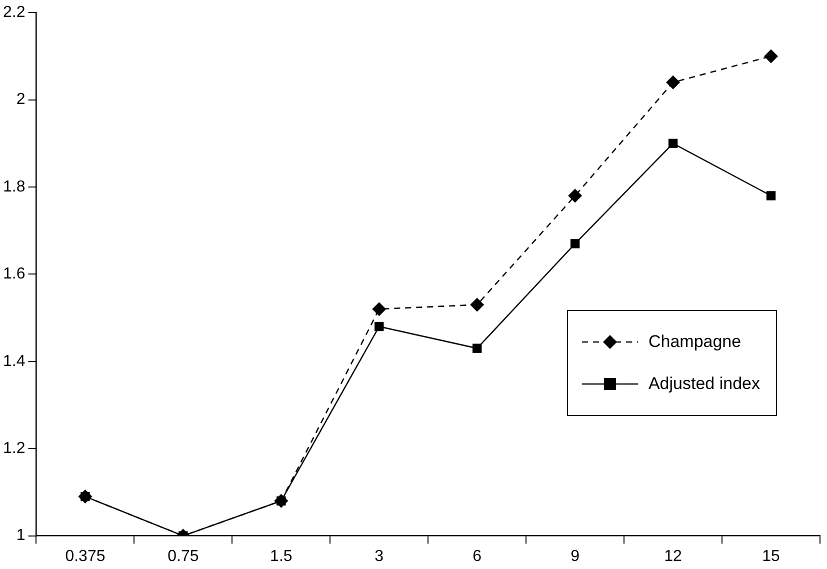 The image size is (827, 569). I want to click on x-tick-label: 3, so click(379, 556).